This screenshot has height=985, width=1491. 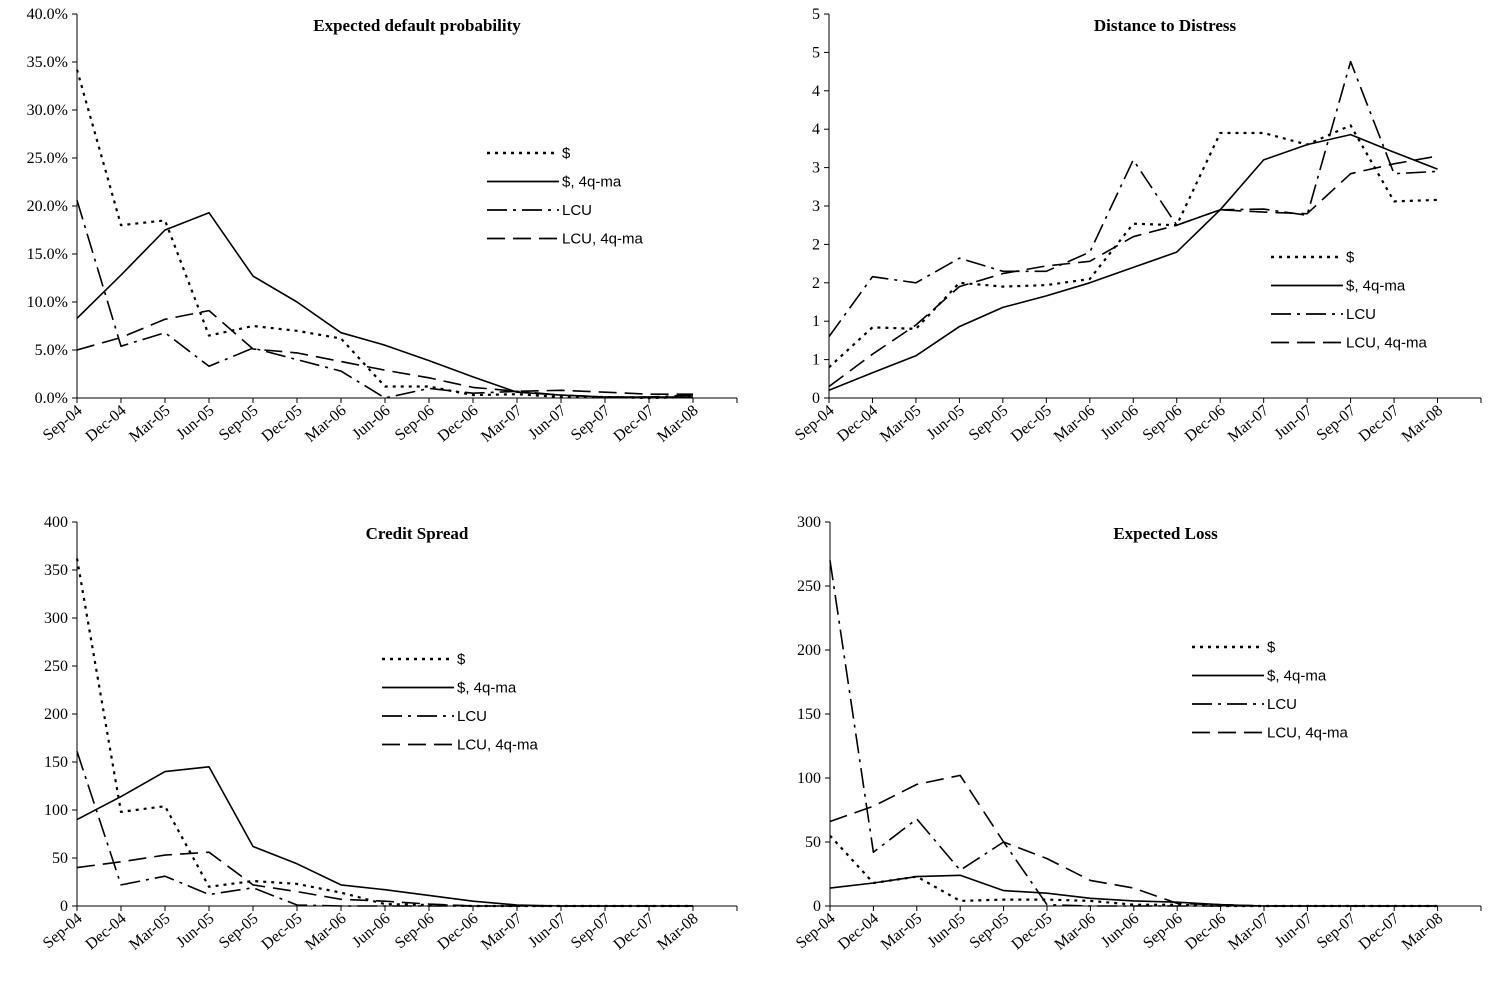 I want to click on y-tick-label: 15.0%, so click(x=47, y=254).